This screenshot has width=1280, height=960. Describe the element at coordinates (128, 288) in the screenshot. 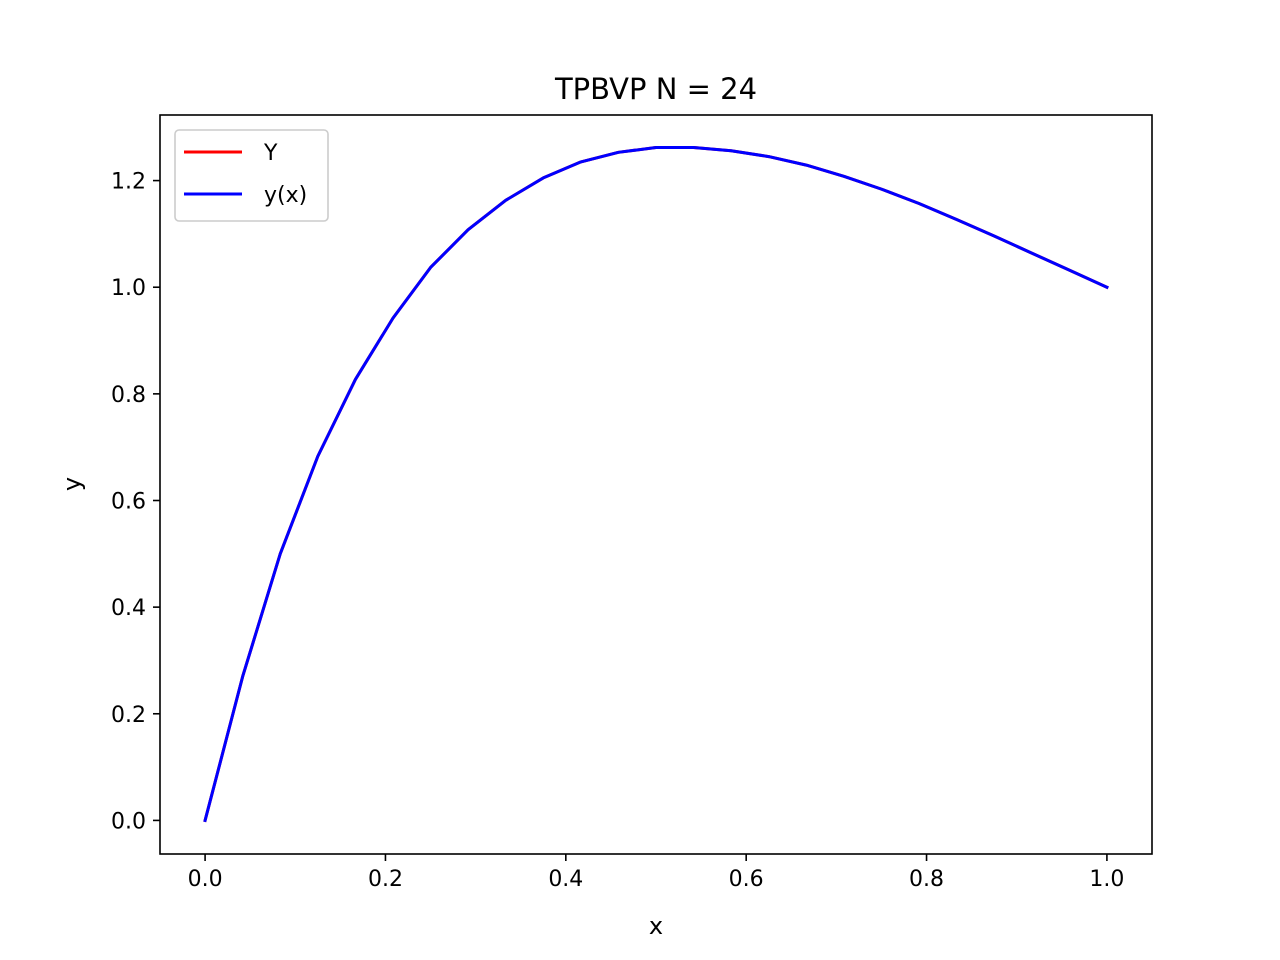

I see `y-tick-label: 1.0` at that location.